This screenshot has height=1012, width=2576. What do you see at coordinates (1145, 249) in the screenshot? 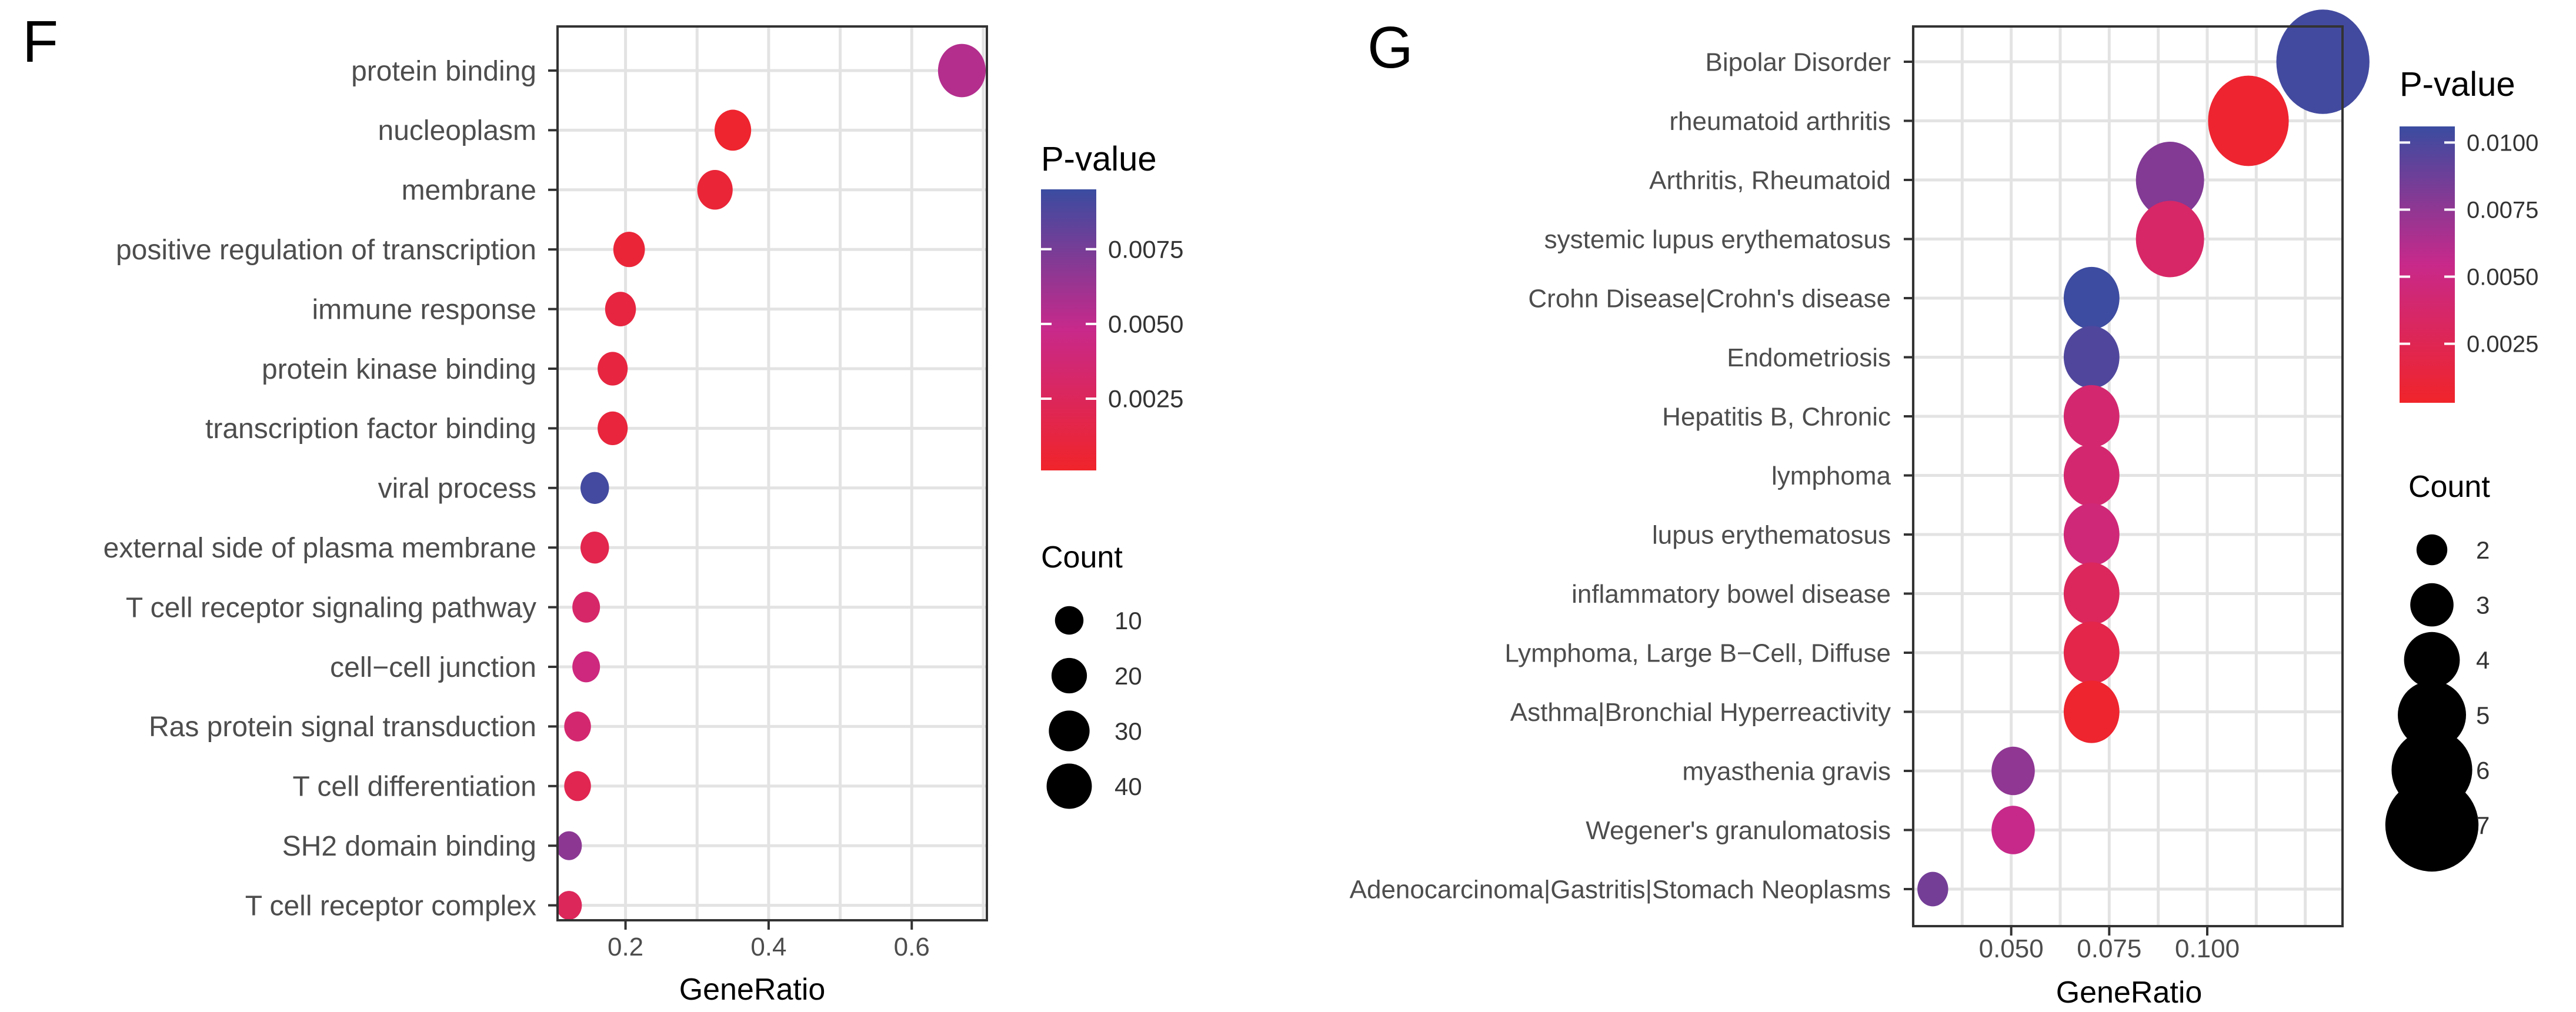
I see `color-legend-tick-label: 0.0075` at bounding box center [1145, 249].